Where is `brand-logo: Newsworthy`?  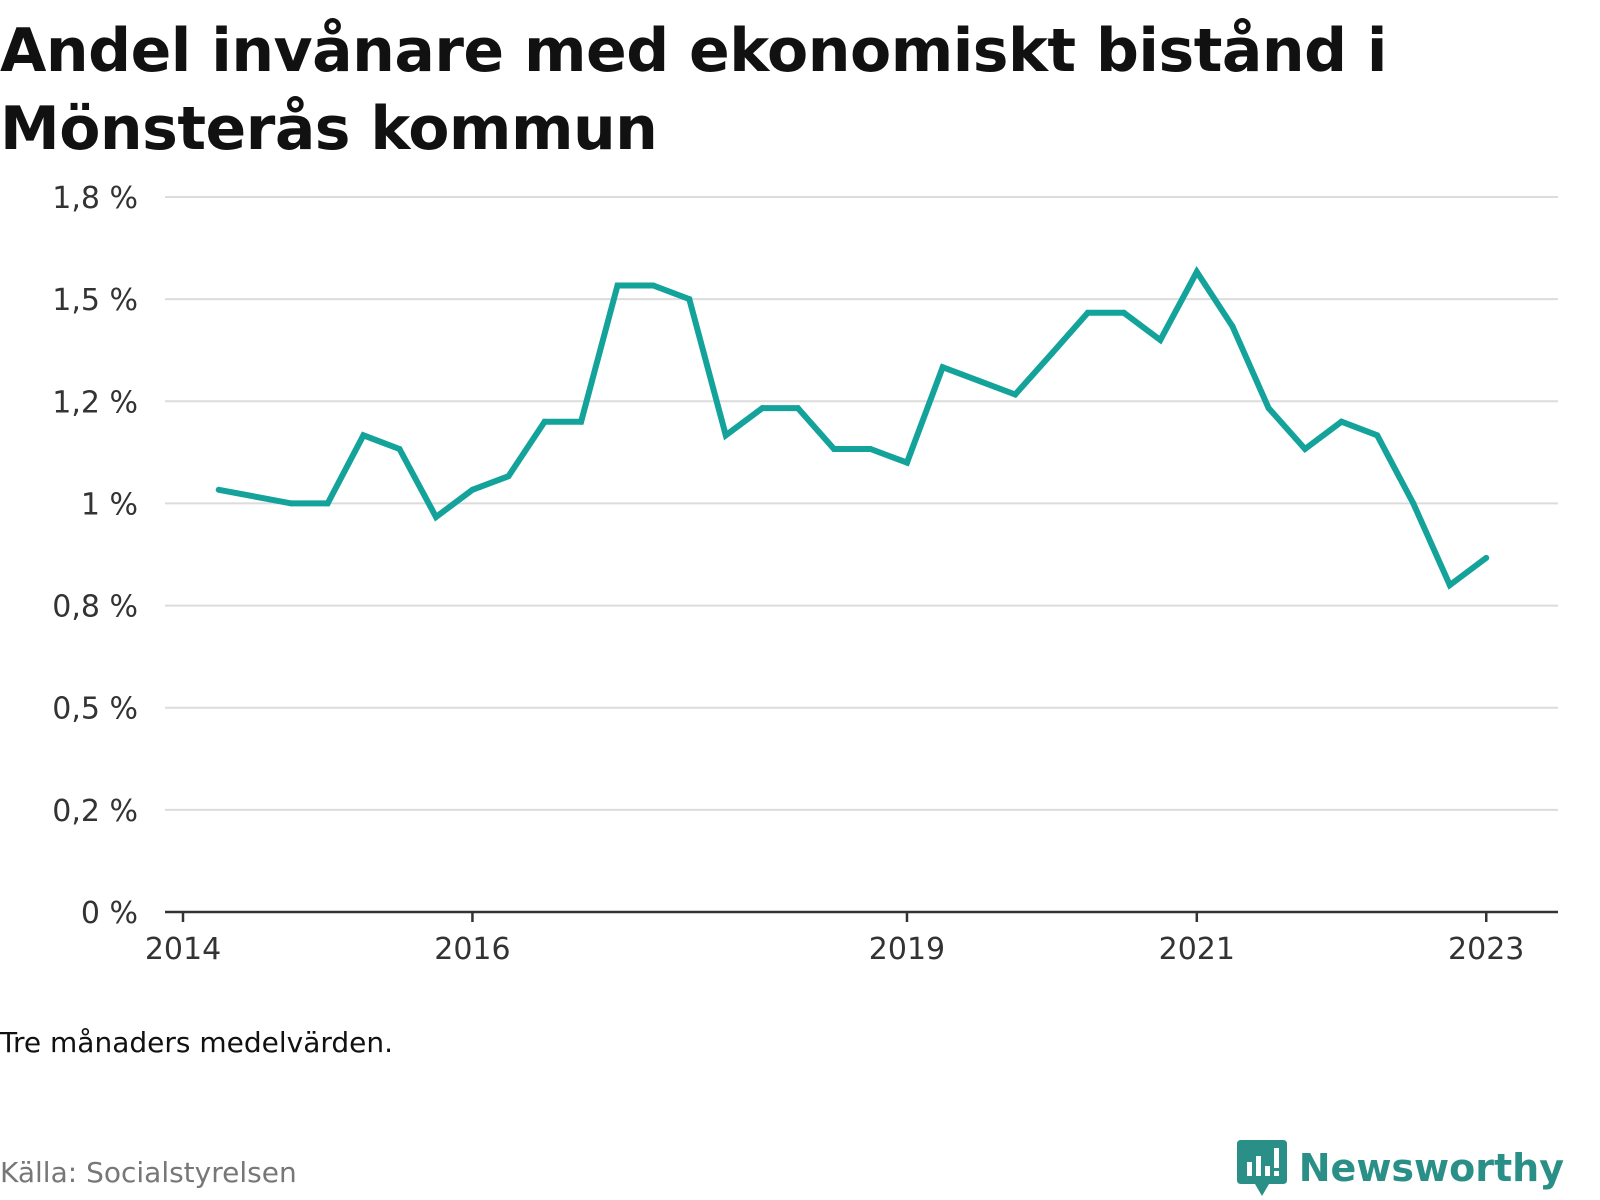
brand-logo: Newsworthy is located at coordinates (1400, 1168).